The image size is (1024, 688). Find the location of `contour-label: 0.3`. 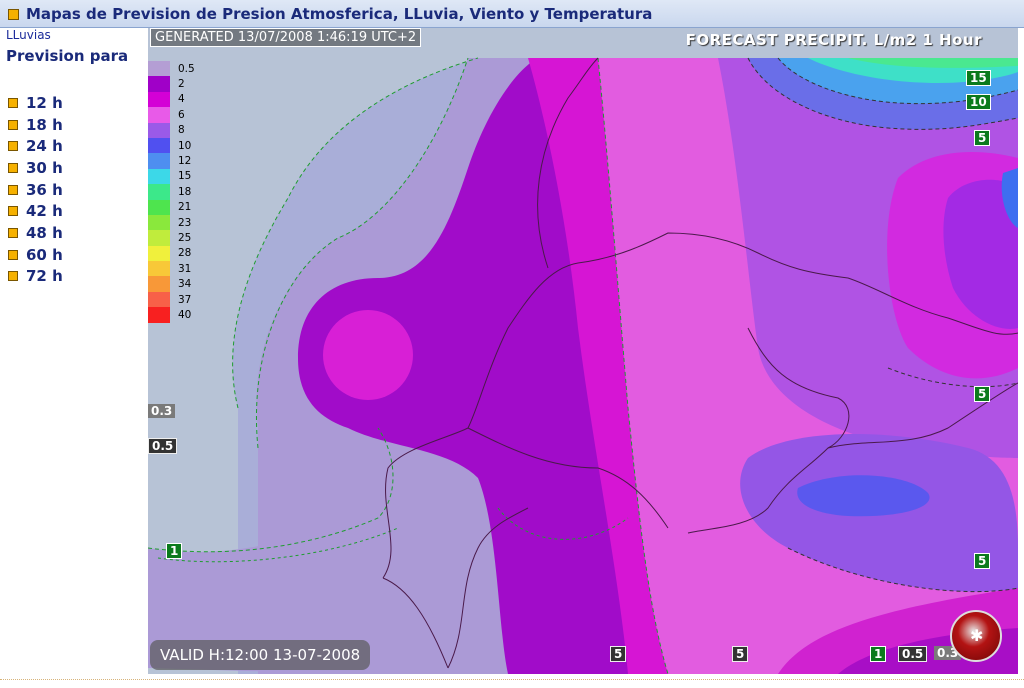

contour-label: 0.3 is located at coordinates (162, 411).